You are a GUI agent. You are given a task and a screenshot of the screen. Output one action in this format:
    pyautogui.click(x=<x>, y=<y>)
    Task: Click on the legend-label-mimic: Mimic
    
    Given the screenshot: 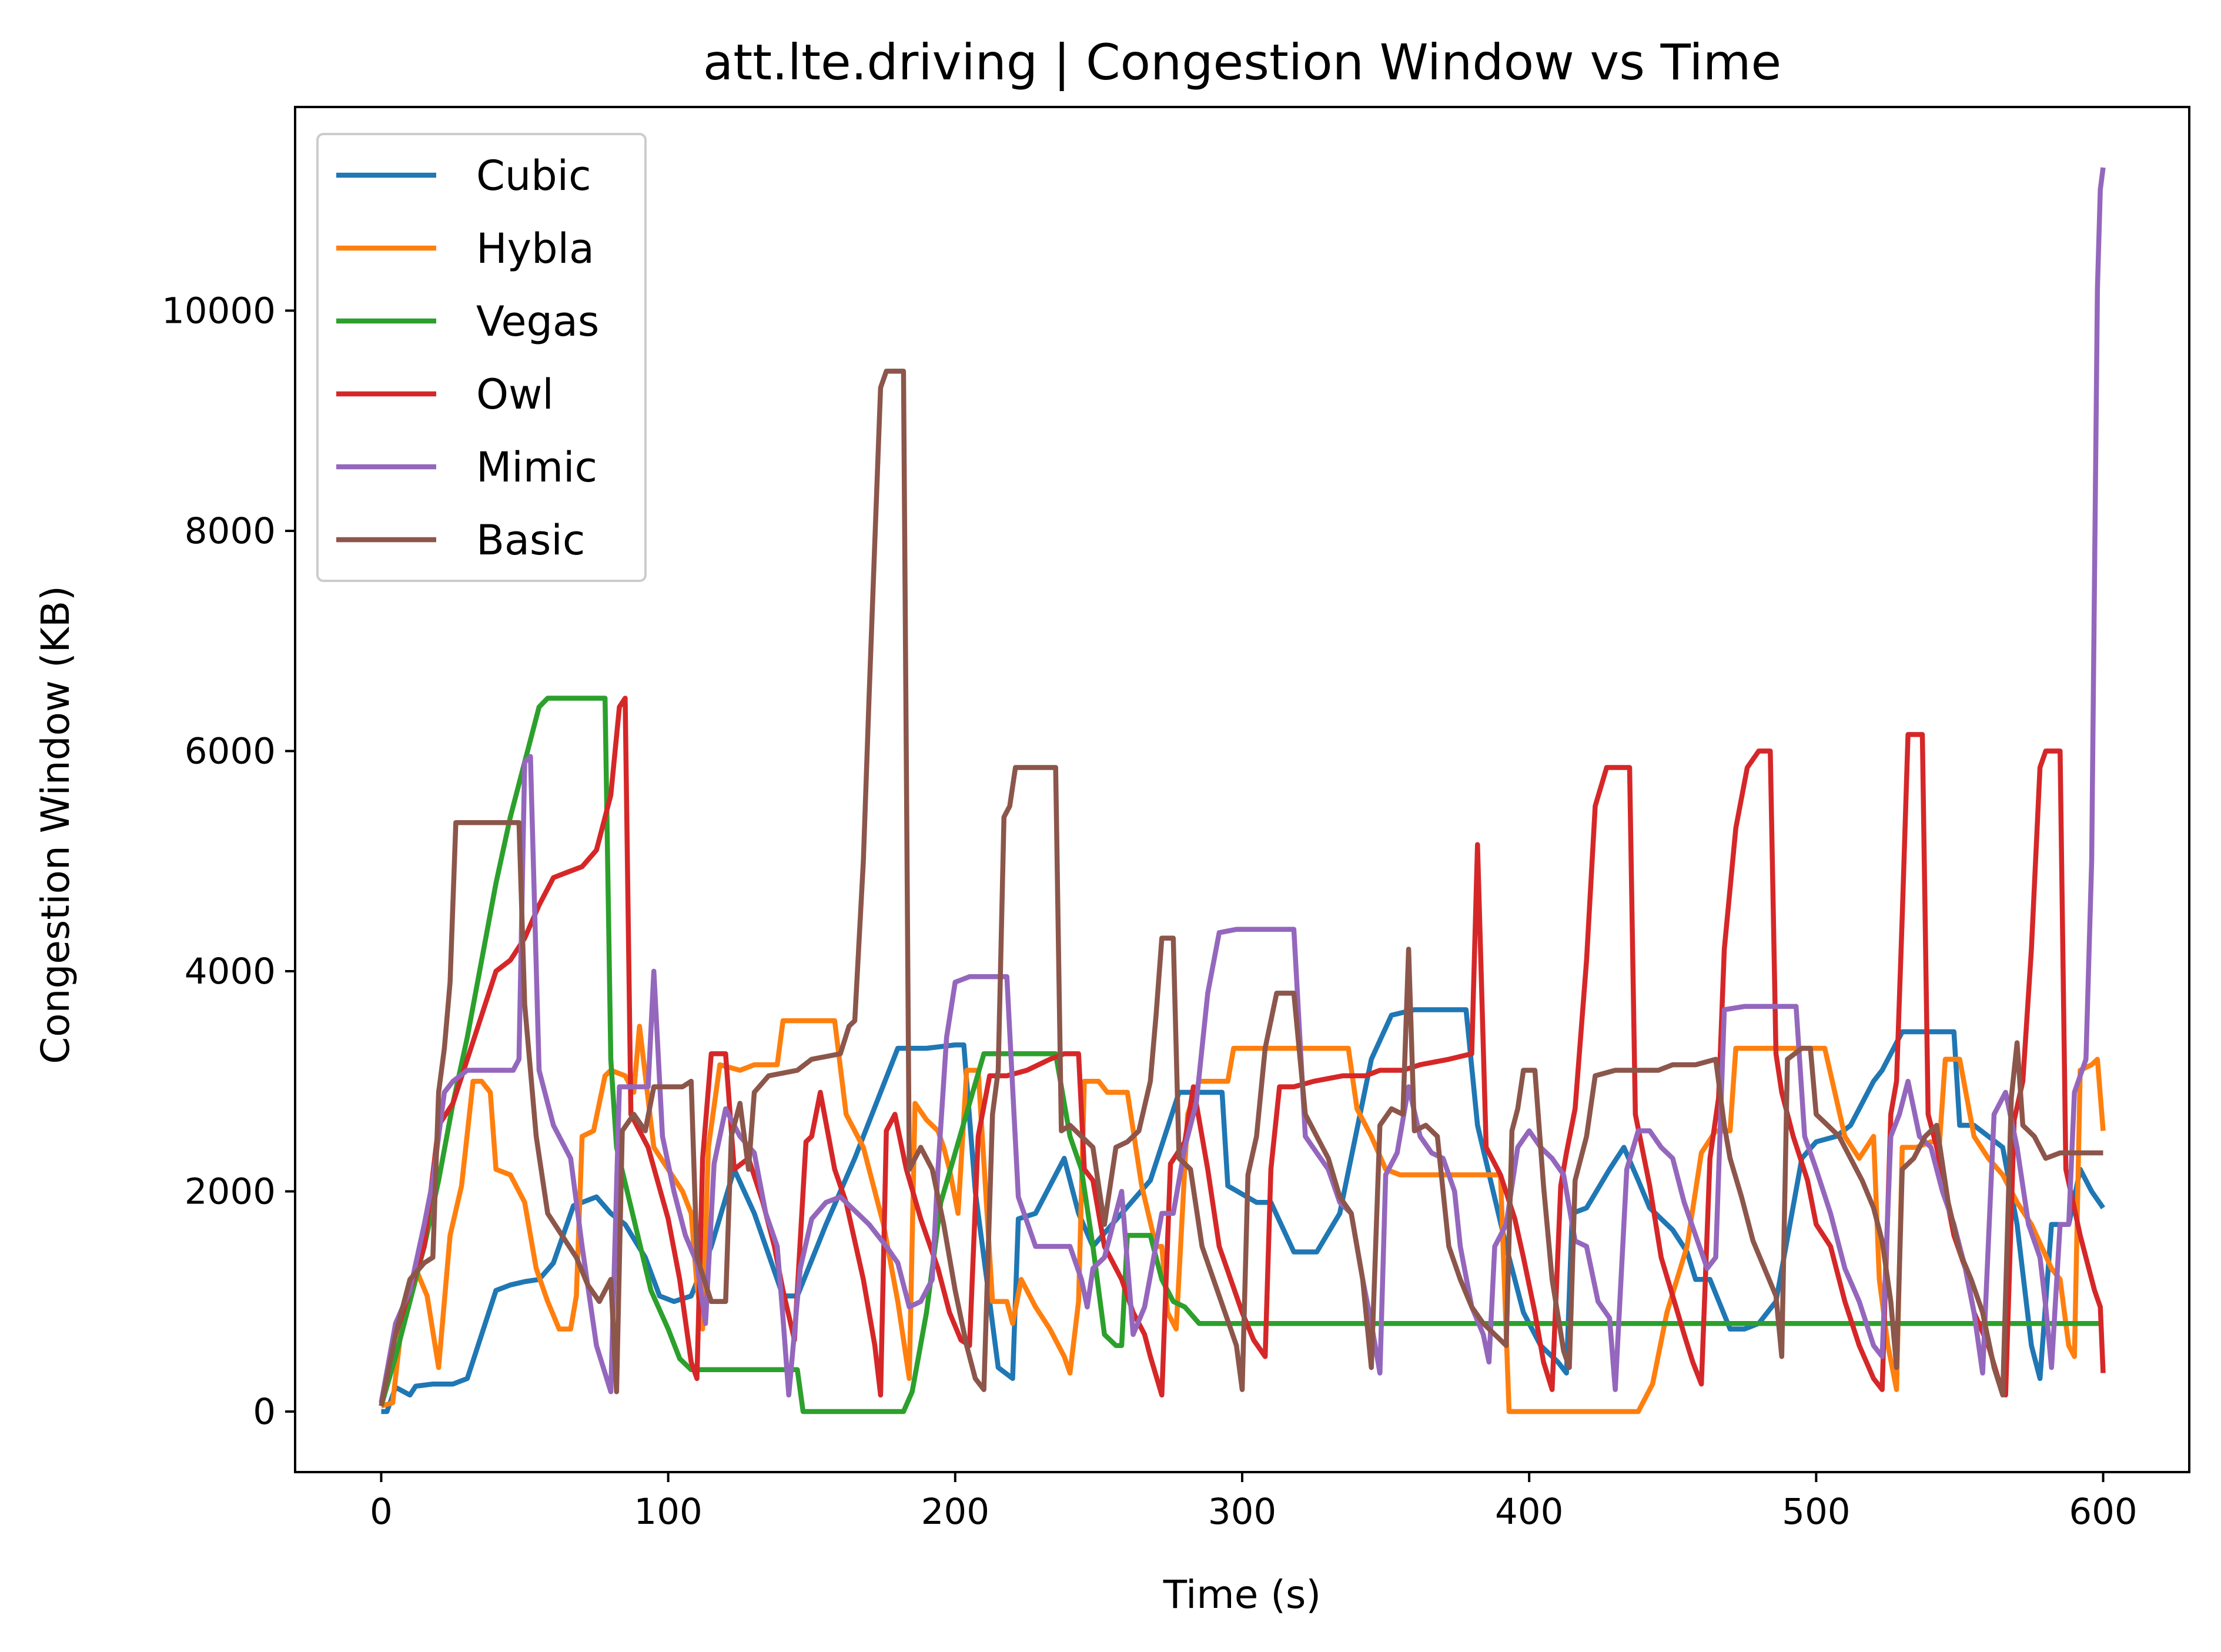 What is the action you would take?
    pyautogui.click(x=536, y=467)
    